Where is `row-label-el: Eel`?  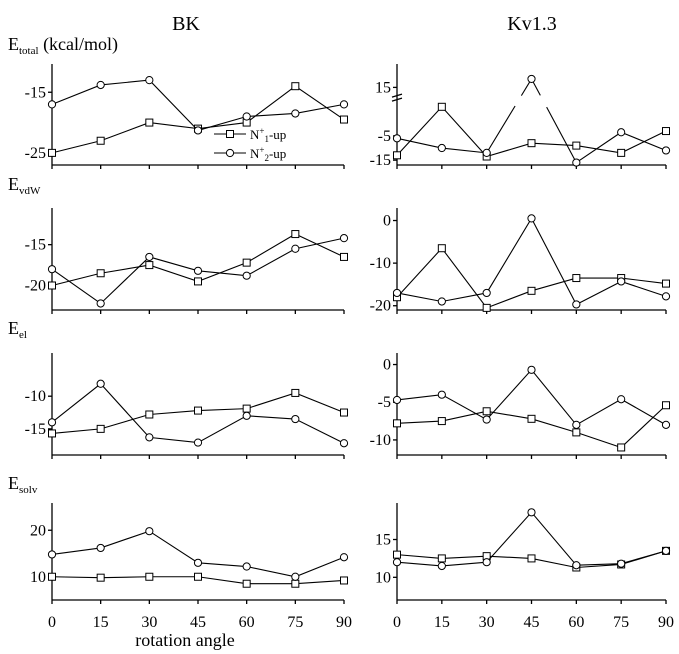
row-label-el: Eel is located at coordinates (17, 329).